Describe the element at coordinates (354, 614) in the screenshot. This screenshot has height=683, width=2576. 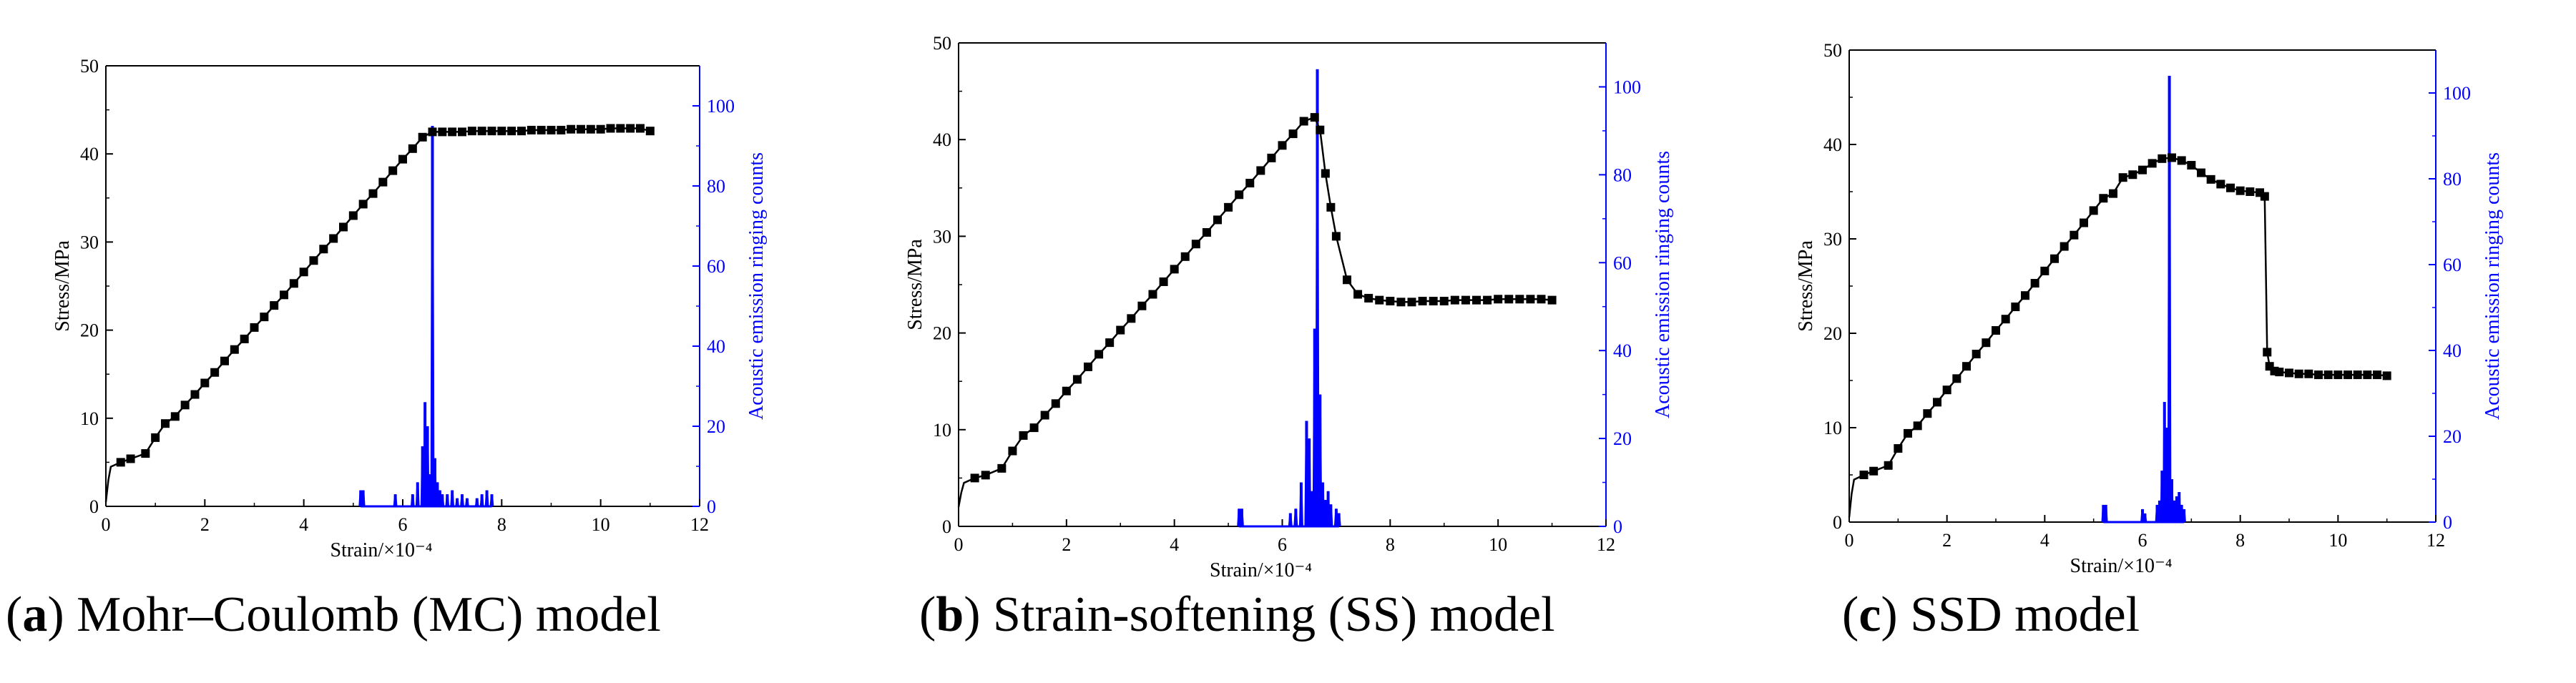
I see `caption-a-text: ) Mohr–Coulomb (MC) model` at that location.